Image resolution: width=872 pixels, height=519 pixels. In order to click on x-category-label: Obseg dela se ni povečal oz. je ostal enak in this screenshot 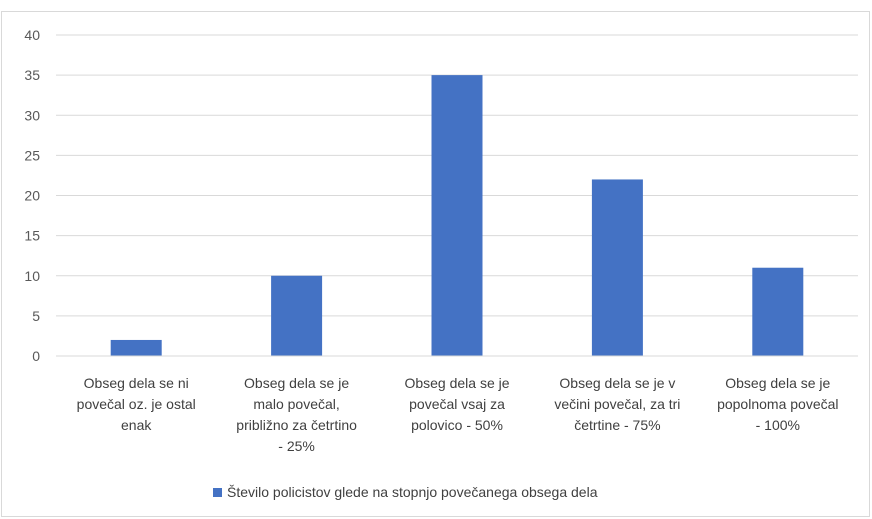, I will do `click(136, 404)`.